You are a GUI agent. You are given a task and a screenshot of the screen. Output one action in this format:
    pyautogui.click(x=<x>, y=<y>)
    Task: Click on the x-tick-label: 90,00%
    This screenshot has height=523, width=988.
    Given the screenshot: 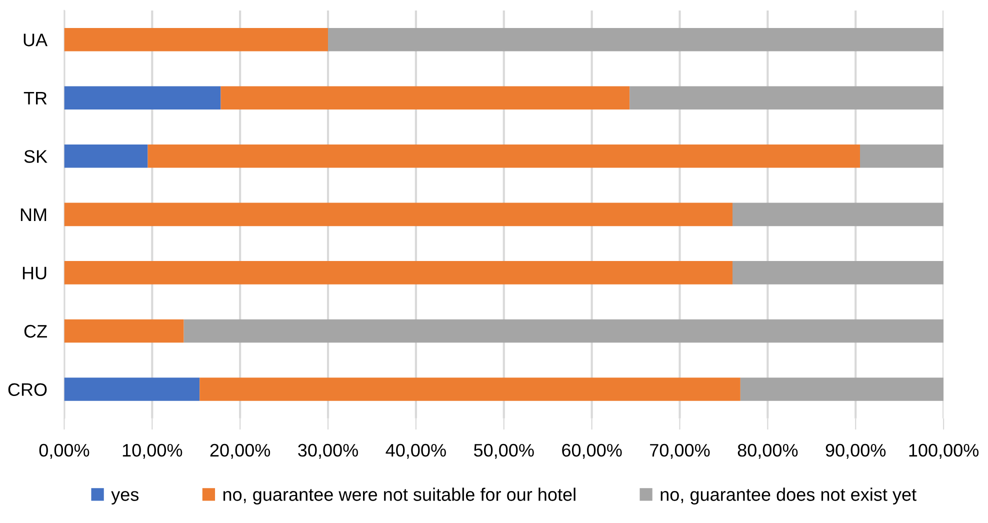 What is the action you would take?
    pyautogui.click(x=856, y=451)
    